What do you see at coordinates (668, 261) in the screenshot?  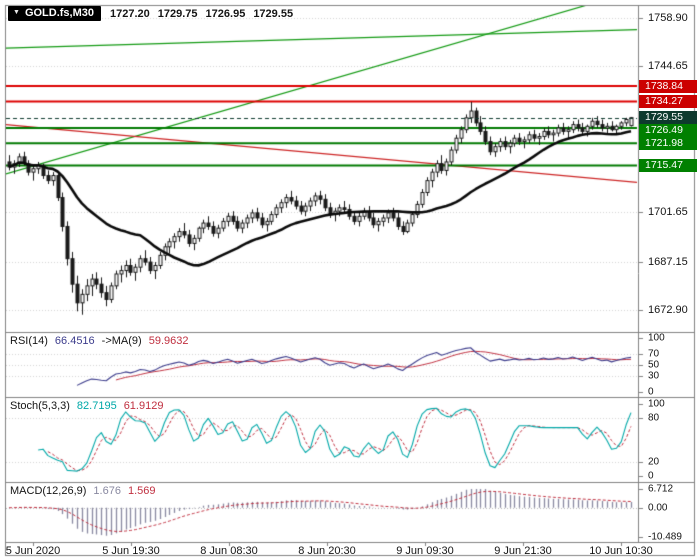 I see `price-scale-label: 1687.15` at bounding box center [668, 261].